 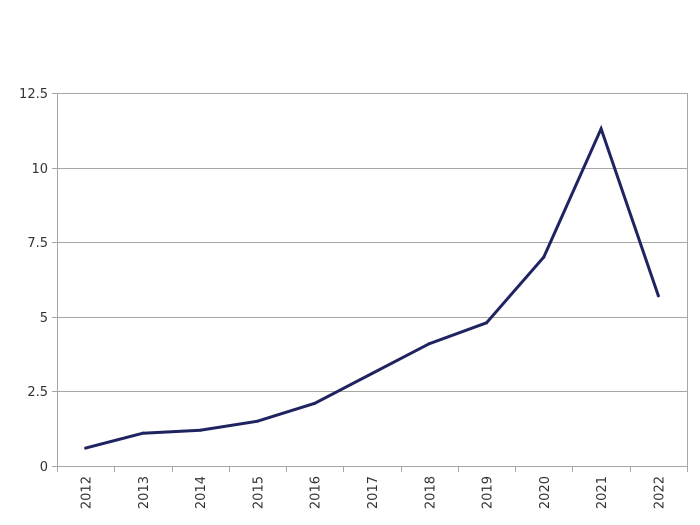 What do you see at coordinates (144, 492) in the screenshot?
I see `x-tick-label: 2013` at bounding box center [144, 492].